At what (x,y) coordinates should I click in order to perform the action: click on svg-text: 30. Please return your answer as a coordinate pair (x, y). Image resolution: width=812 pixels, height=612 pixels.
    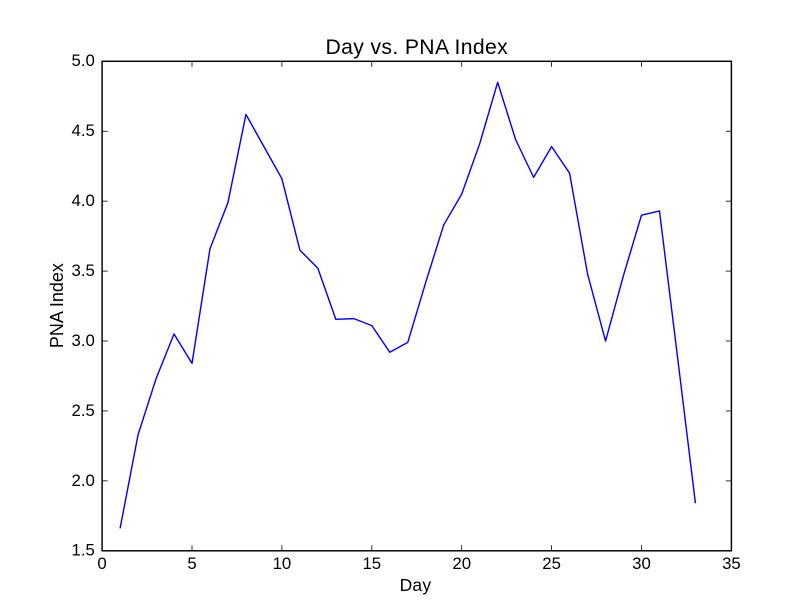
    Looking at the image, I should click on (641, 563).